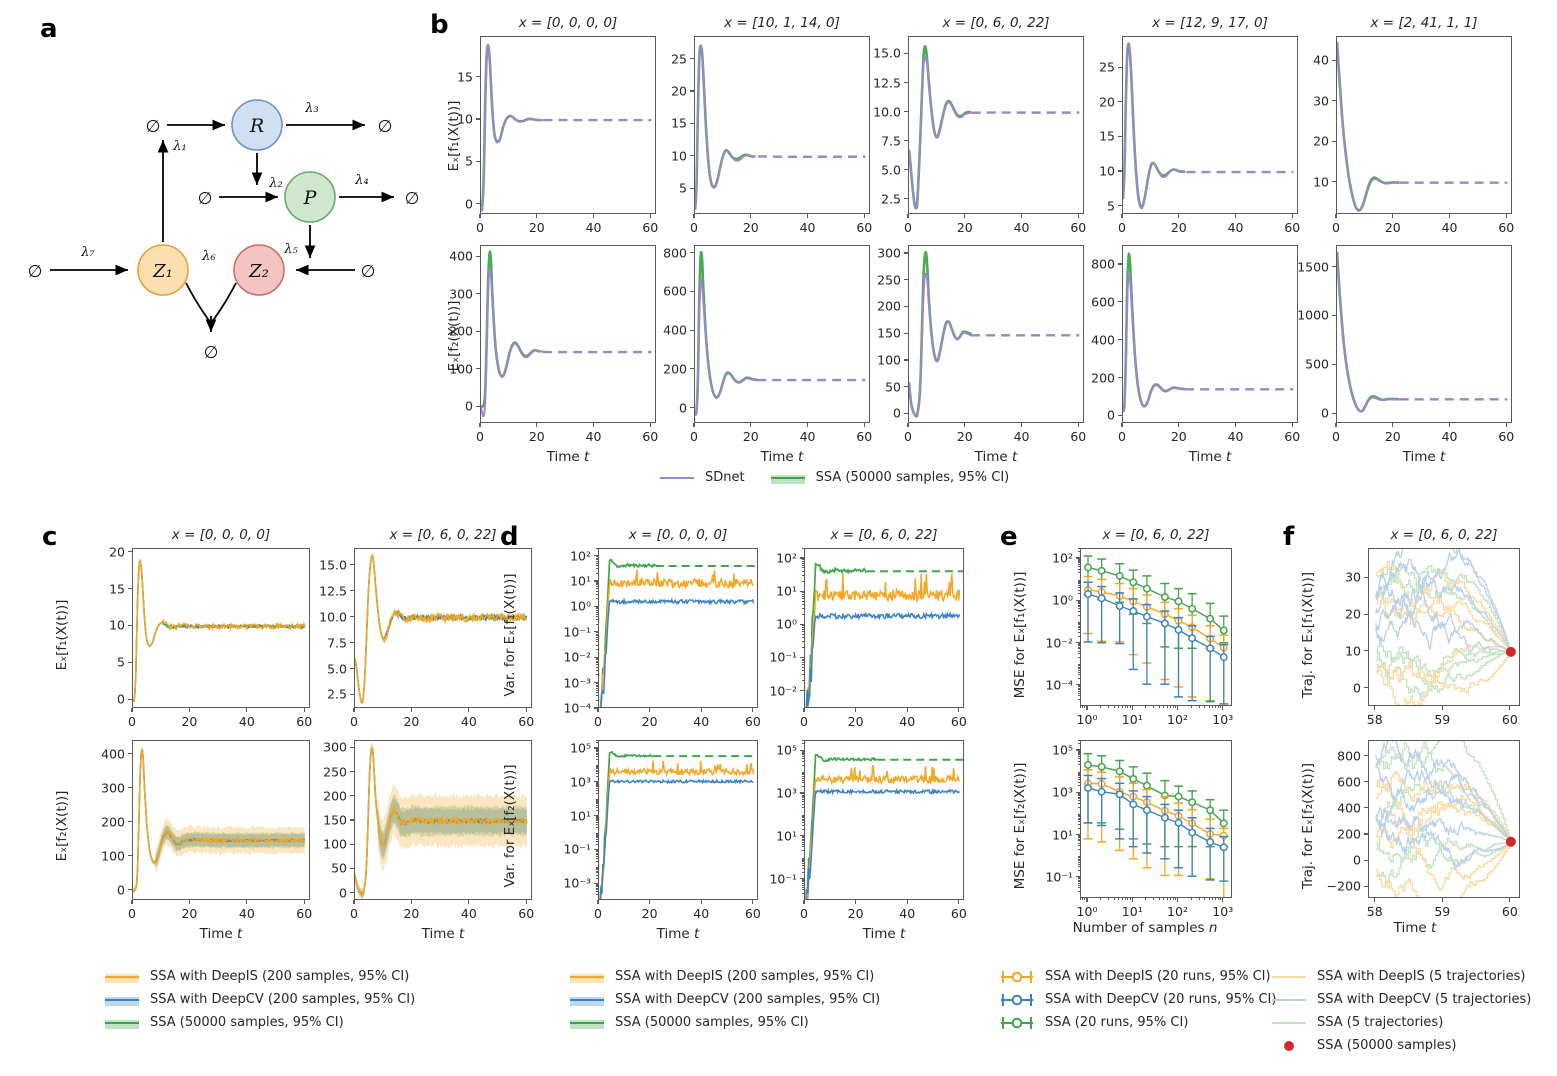 The width and height of the screenshot is (1557, 1076). I want to click on panel-e-r1-ytick: 10⁻⁴, so click(1059, 685).